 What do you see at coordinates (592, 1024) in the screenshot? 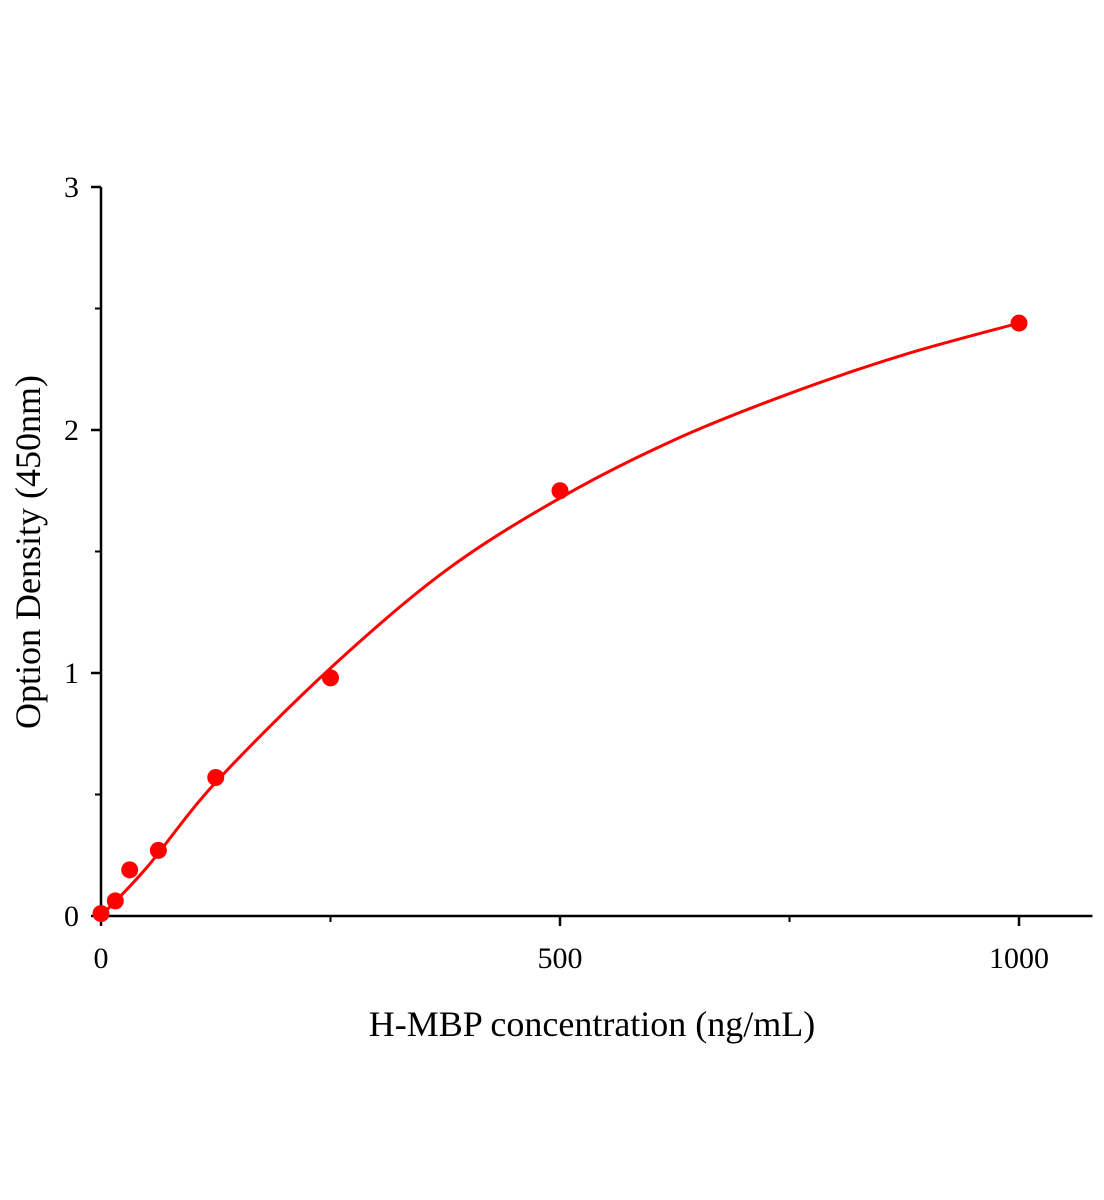
I see `x-axis-label: H-MBP concentration (ng/mL)` at bounding box center [592, 1024].